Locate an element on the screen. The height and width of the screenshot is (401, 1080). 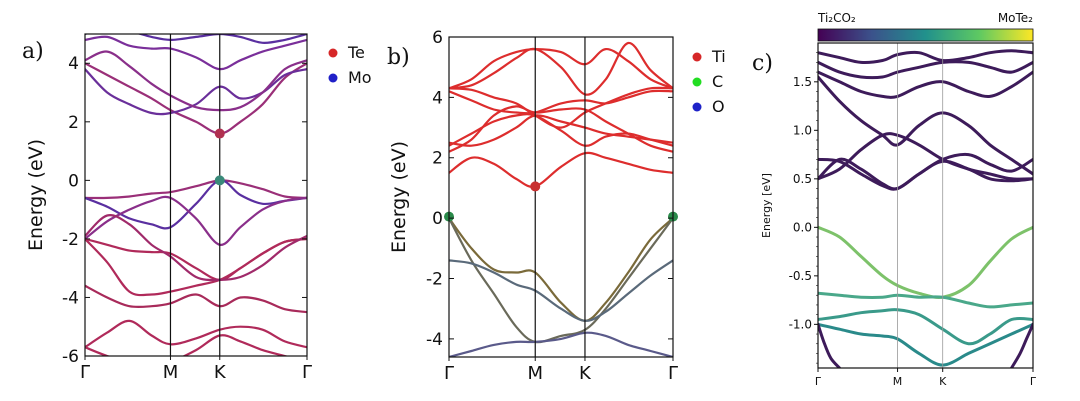
y-tick-label: 6 is located at coordinates (437, 38).